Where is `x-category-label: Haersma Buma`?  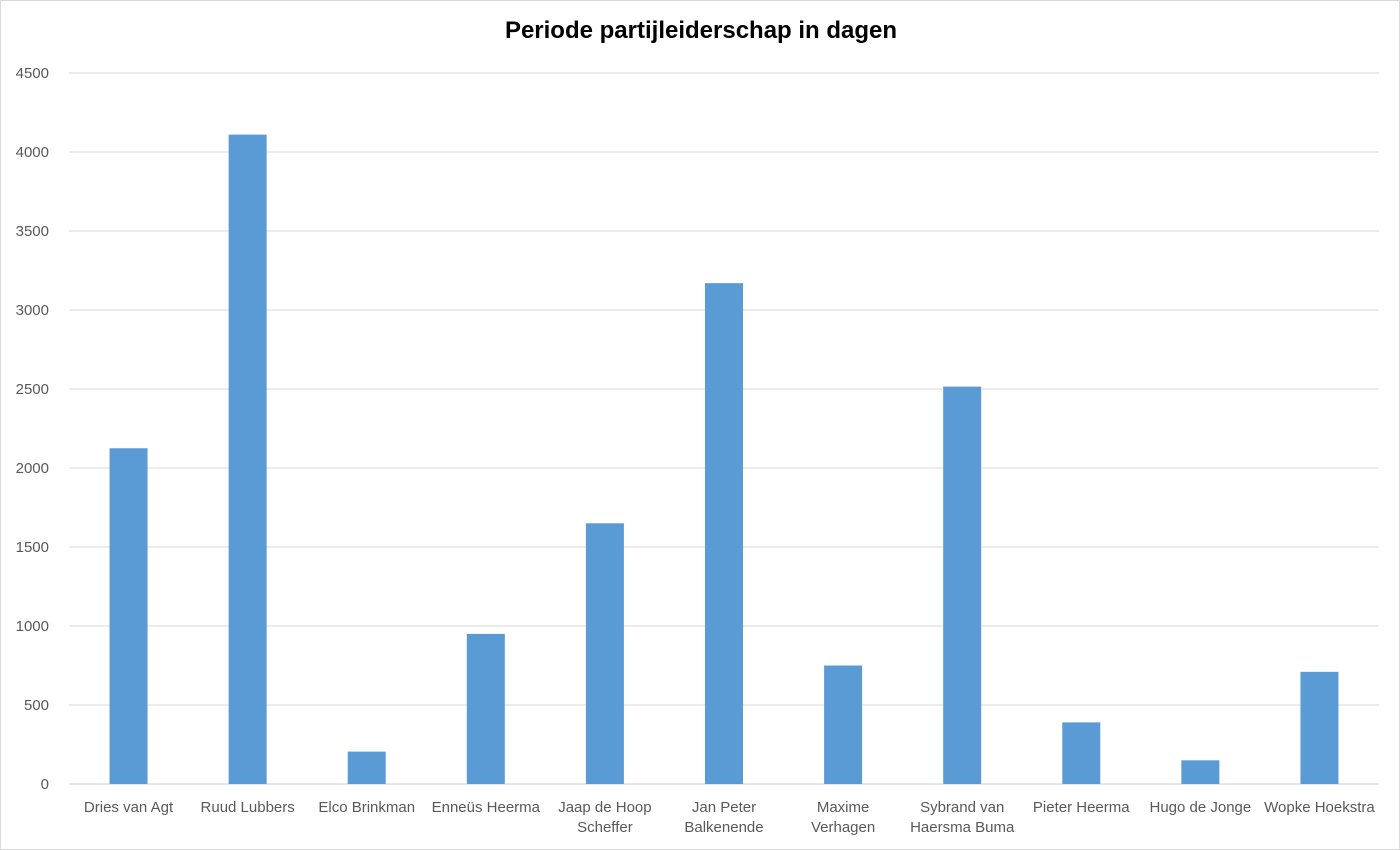 x-category-label: Haersma Buma is located at coordinates (962, 827).